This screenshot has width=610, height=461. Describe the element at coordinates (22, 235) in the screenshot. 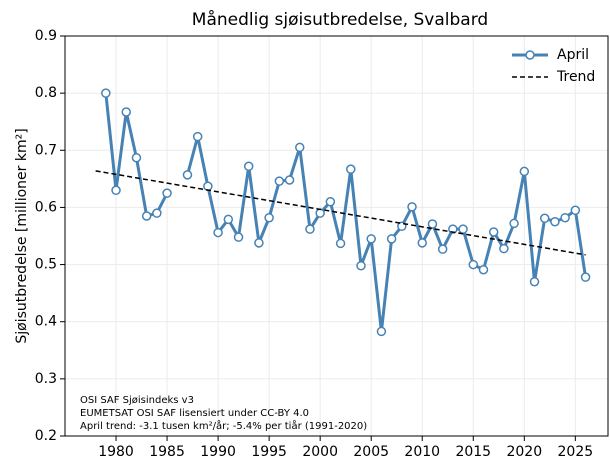

I see `y-axis-label: Sjøisutbredelse [millioner km²]` at that location.